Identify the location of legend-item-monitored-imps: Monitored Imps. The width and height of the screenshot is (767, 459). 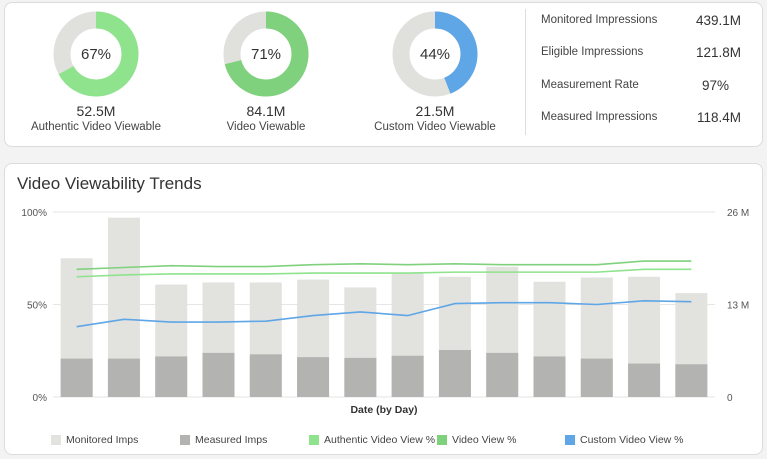
(94, 440).